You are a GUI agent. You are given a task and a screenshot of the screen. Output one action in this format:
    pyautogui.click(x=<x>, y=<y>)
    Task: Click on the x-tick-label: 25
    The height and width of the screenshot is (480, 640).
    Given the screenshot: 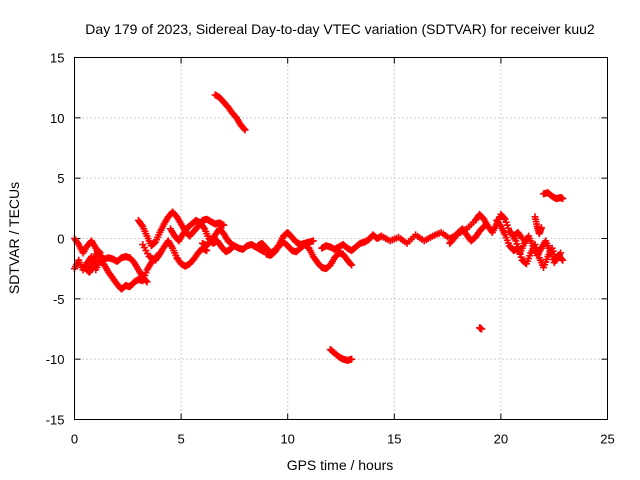 What is the action you would take?
    pyautogui.click(x=607, y=439)
    